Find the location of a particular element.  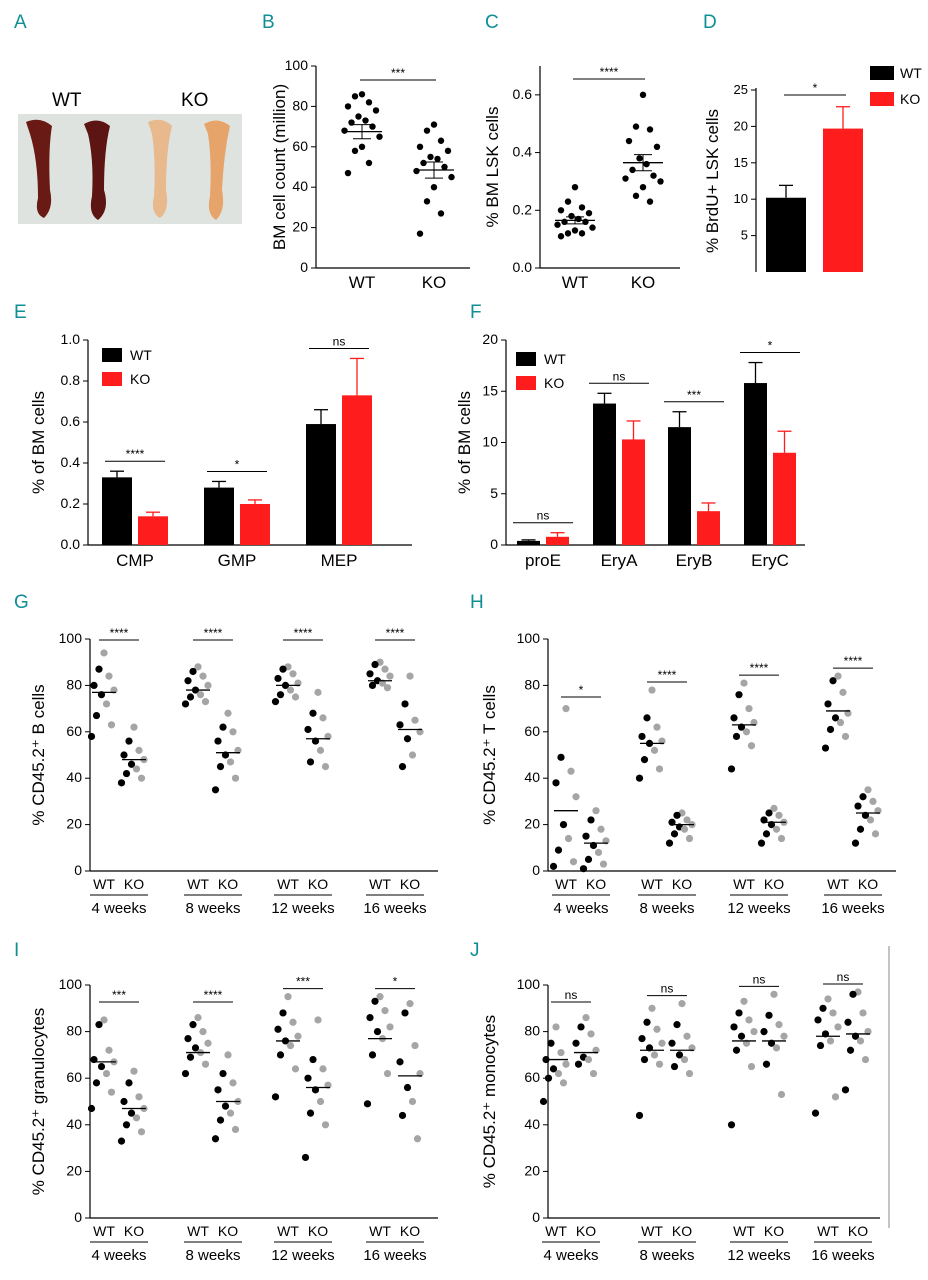

J-point-8-weeks-ko is located at coordinates (689, 1073).